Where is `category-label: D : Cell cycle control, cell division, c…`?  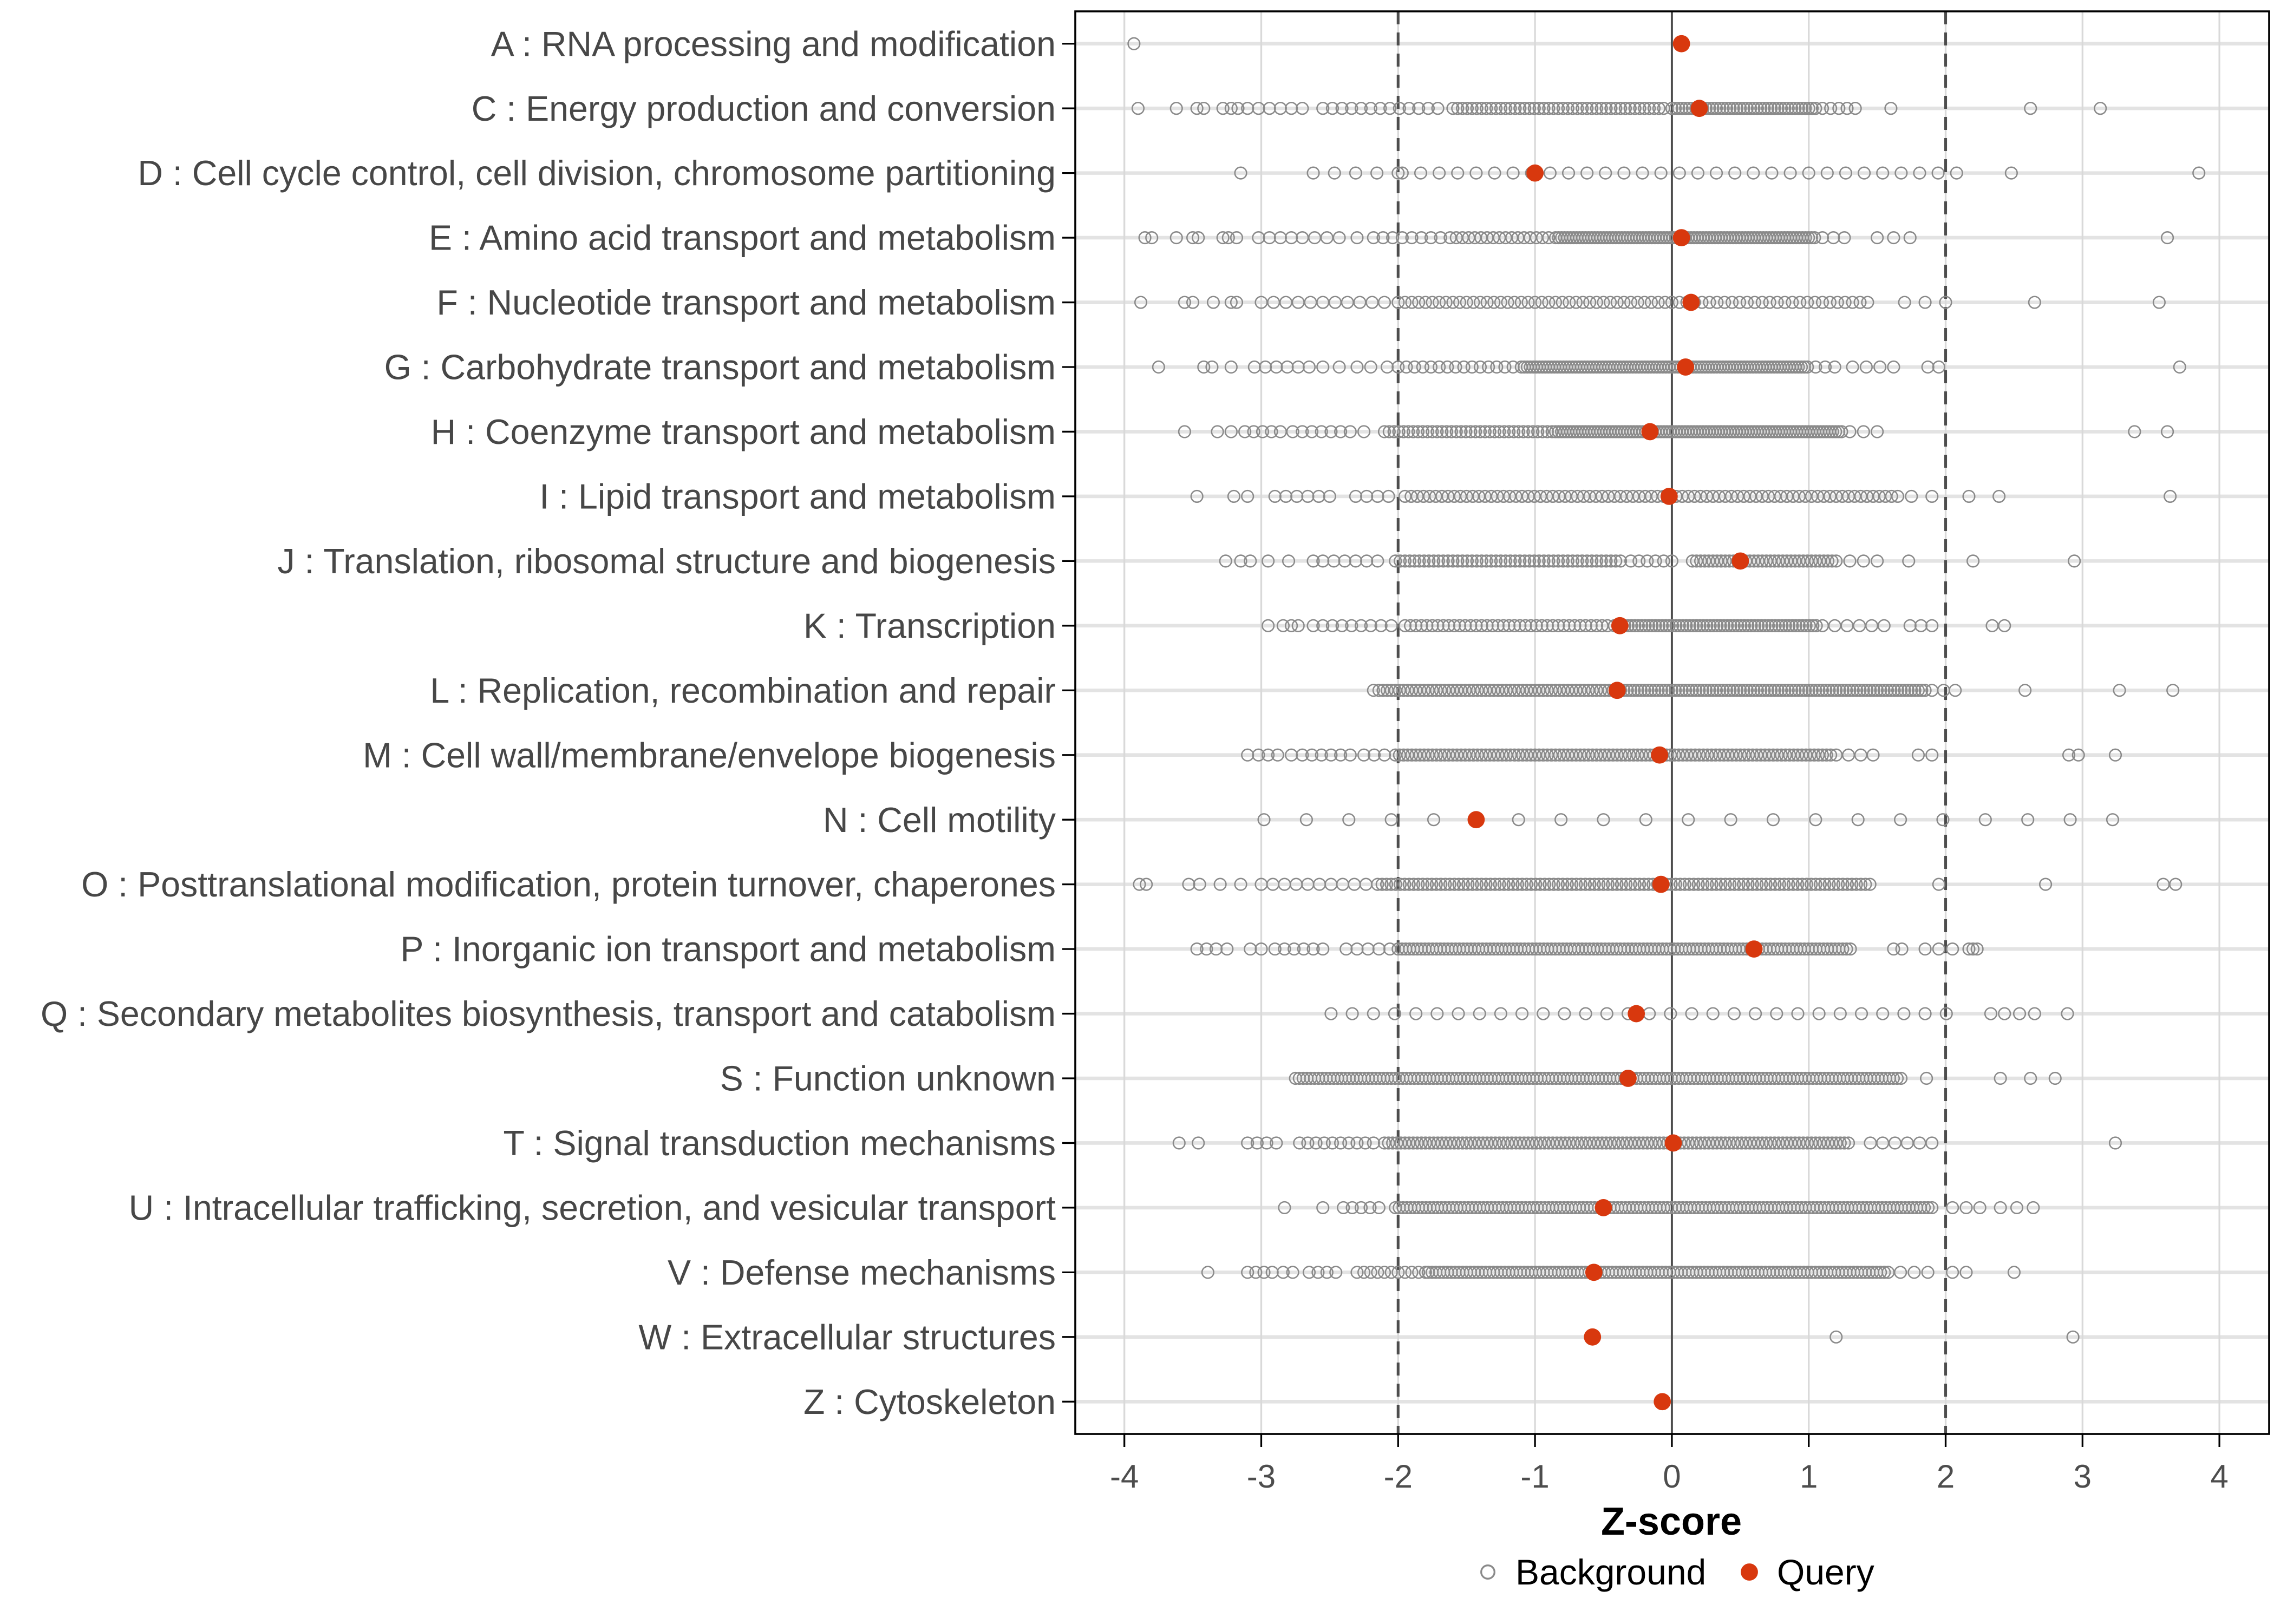
category-label: D : Cell cycle control, cell division, c… is located at coordinates (597, 173).